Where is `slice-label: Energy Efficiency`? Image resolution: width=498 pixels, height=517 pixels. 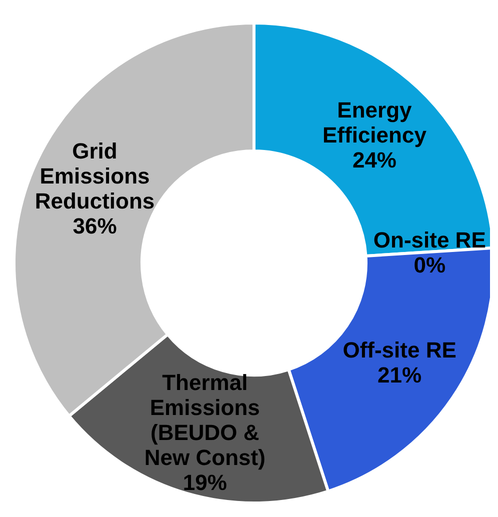
slice-label: Energy Efficiency is located at coordinates (375, 122).